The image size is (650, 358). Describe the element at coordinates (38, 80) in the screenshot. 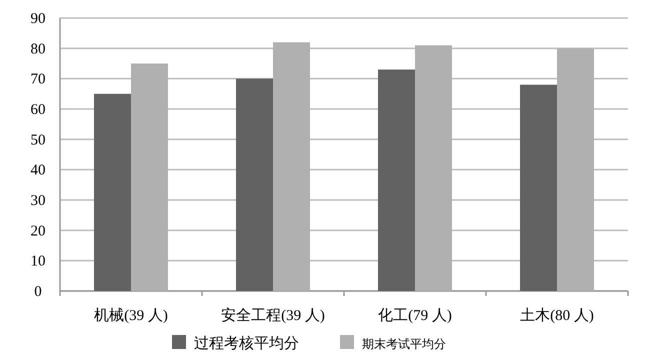

I see `y-tick-label: 70` at that location.